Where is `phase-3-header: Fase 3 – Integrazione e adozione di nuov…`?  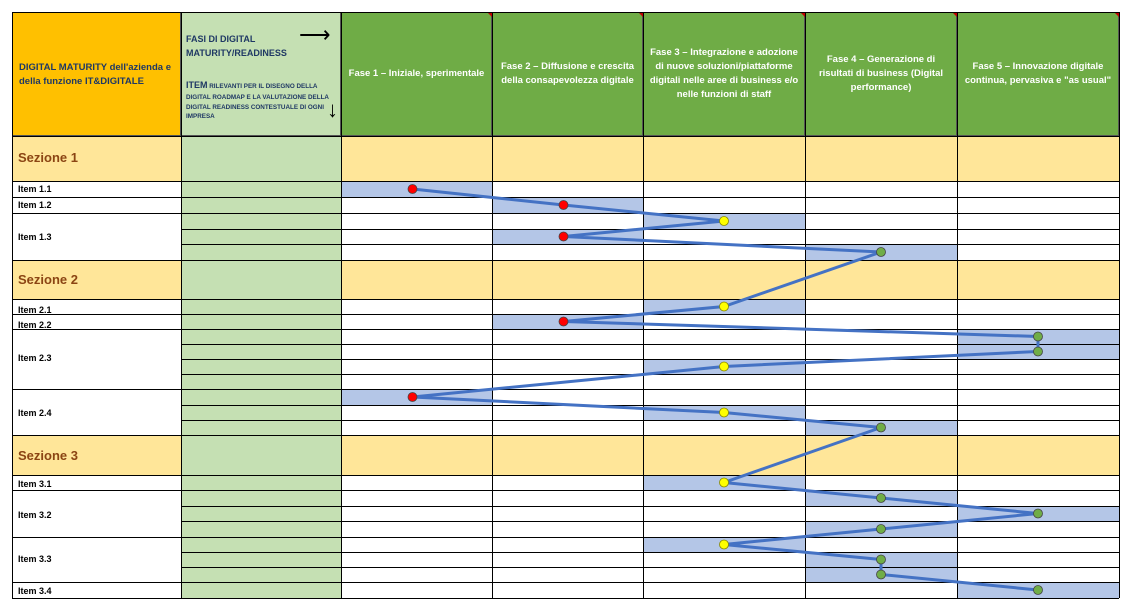
phase-3-header: Fase 3 – Integrazione e adozione di nuov… is located at coordinates (724, 74).